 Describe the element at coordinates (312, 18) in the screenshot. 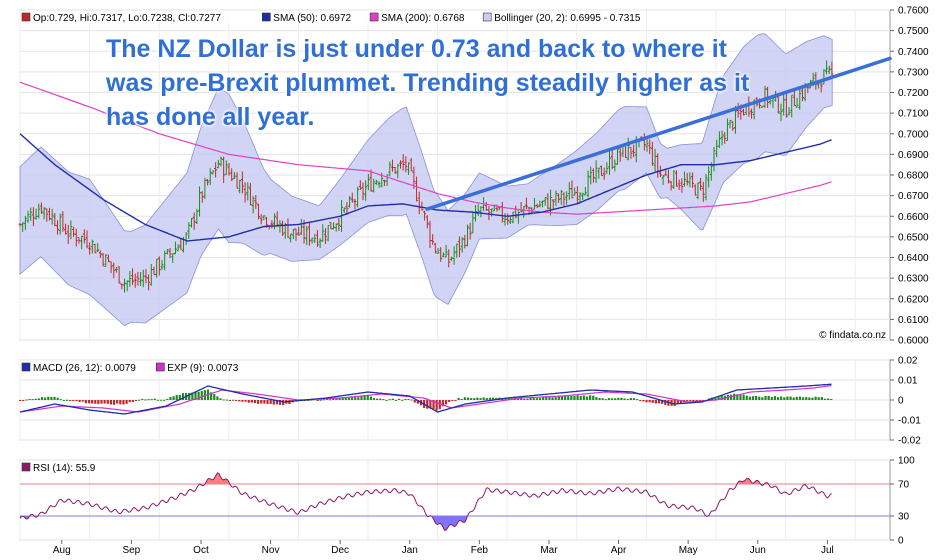

I see `legend-label: SMA (50): 0.6972` at that location.